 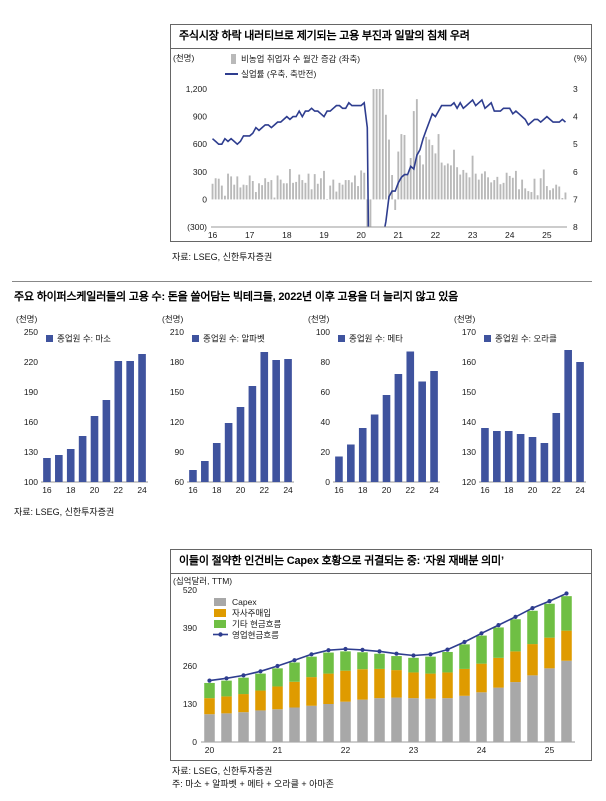 What do you see at coordinates (256, 624) in the screenshot?
I see `svg-text: 기타 현금흐름` at bounding box center [256, 624].